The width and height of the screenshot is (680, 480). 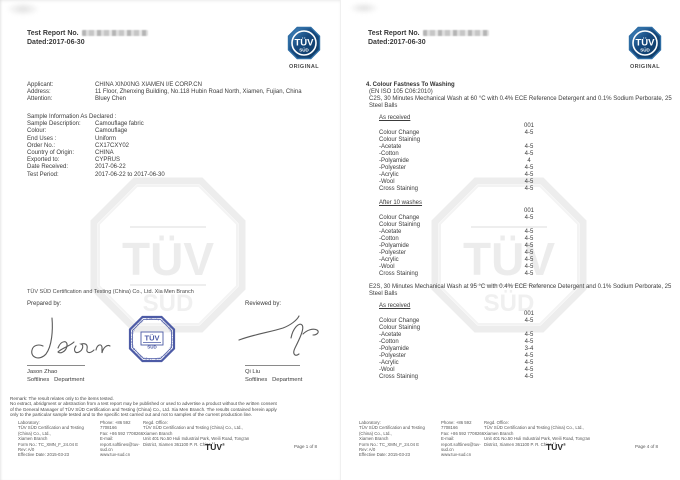 What do you see at coordinates (130, 174) in the screenshot?
I see `info-value: 2017-06-22 to 2017-06-30` at bounding box center [130, 174].